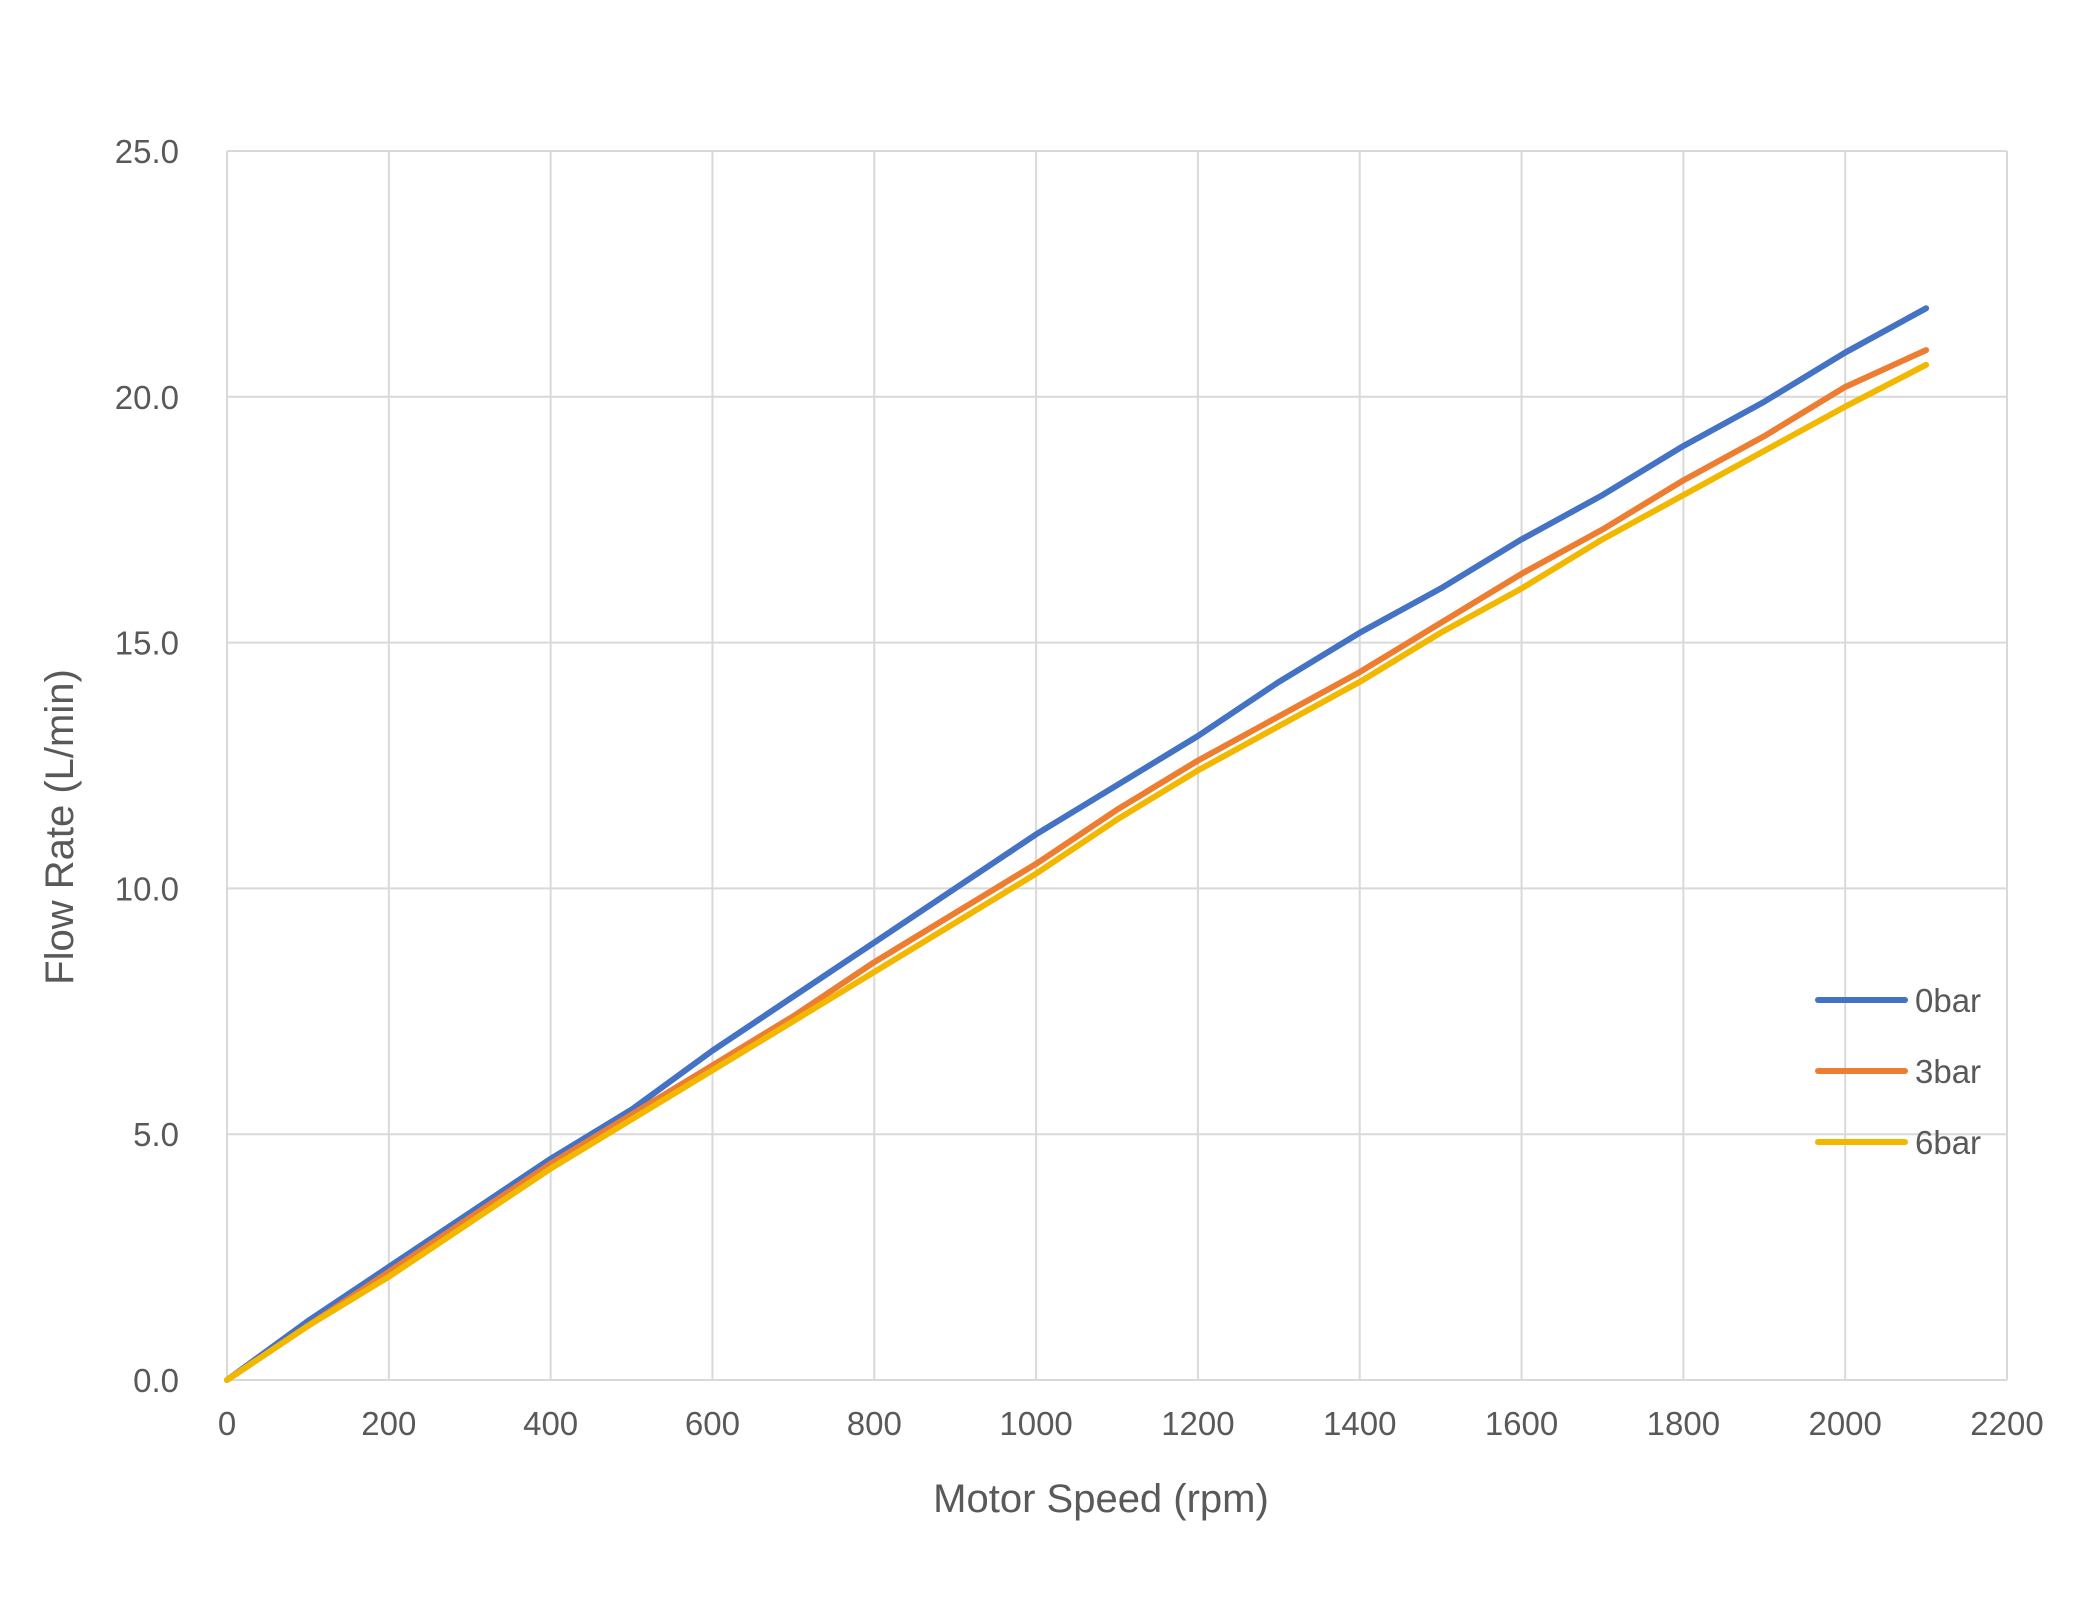  What do you see at coordinates (60, 827) in the screenshot?
I see `y-axis-title: Flow Rate (L/min)` at bounding box center [60, 827].